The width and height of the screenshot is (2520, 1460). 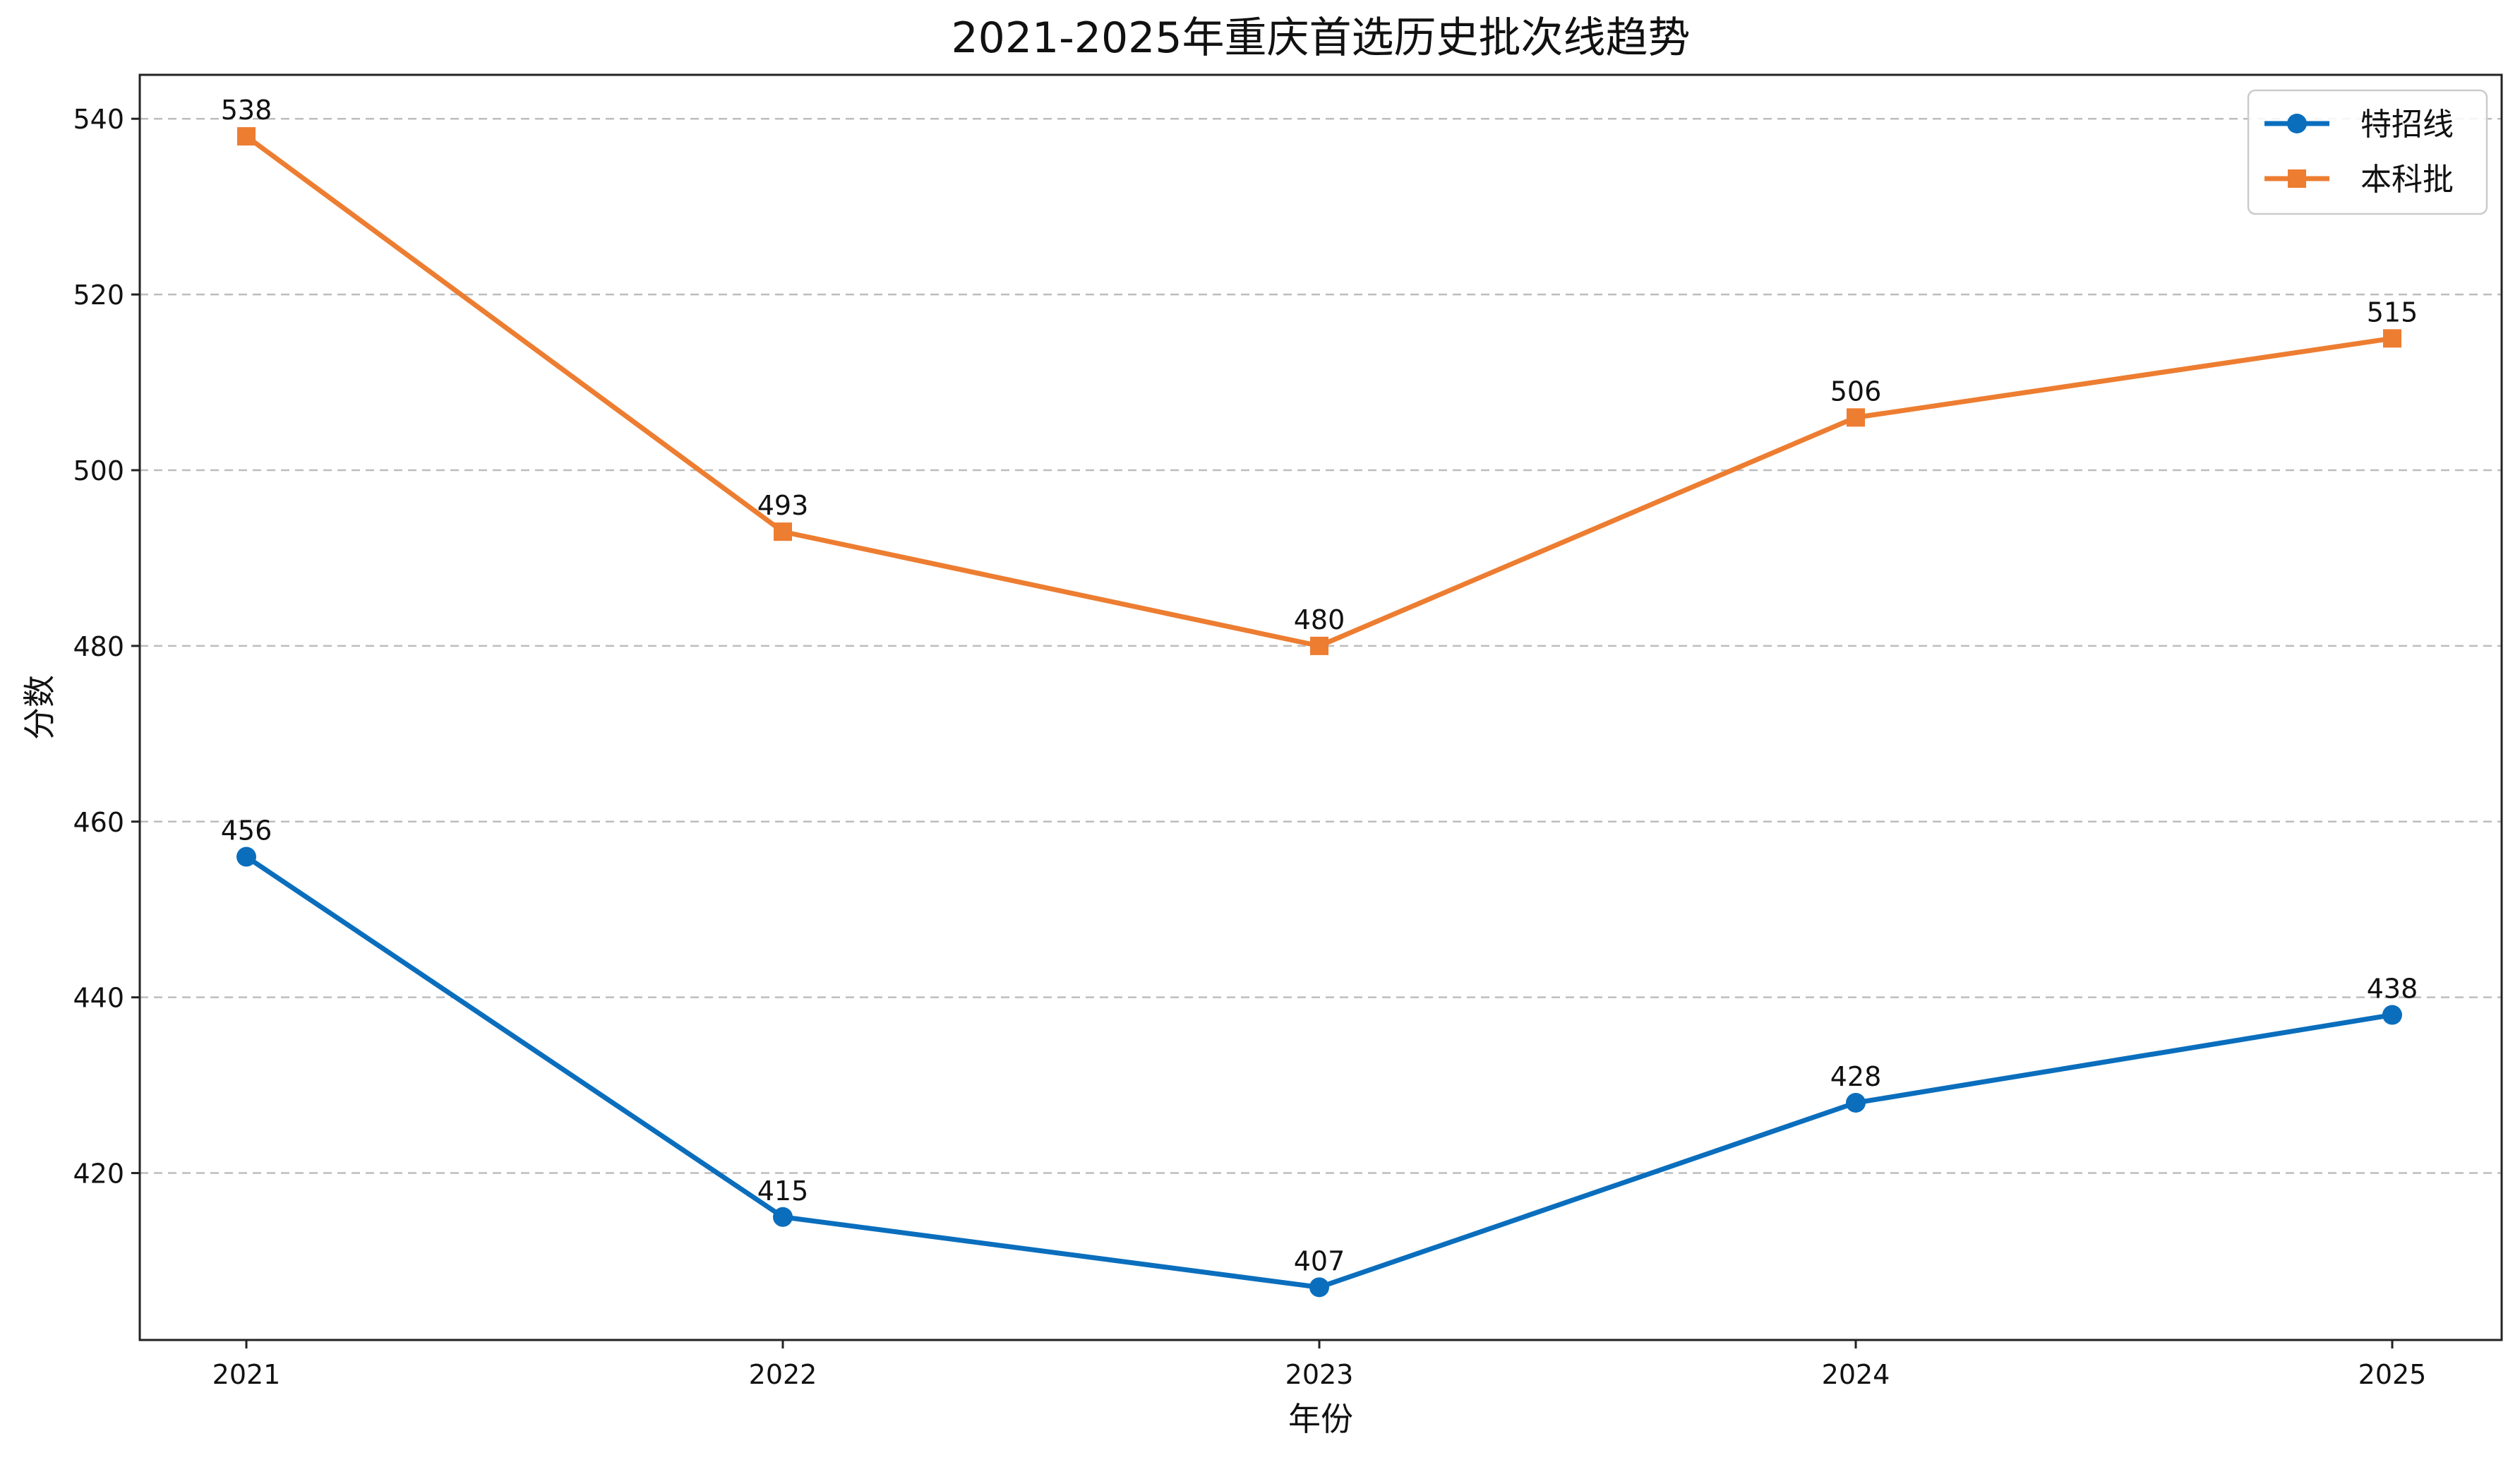 What do you see at coordinates (1856, 1076) in the screenshot?
I see `data-label: 428` at bounding box center [1856, 1076].